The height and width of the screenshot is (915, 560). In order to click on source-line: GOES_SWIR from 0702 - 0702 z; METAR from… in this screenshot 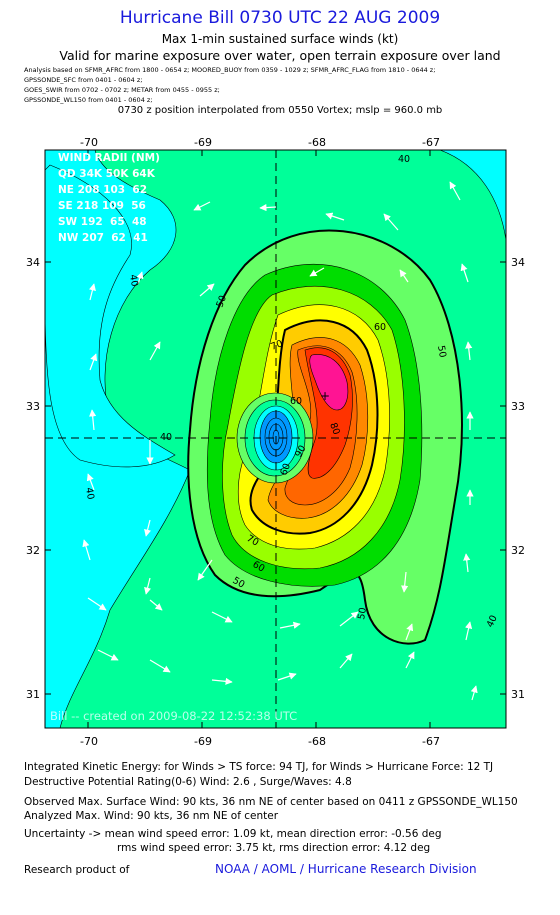, I will do `click(122, 90)`.